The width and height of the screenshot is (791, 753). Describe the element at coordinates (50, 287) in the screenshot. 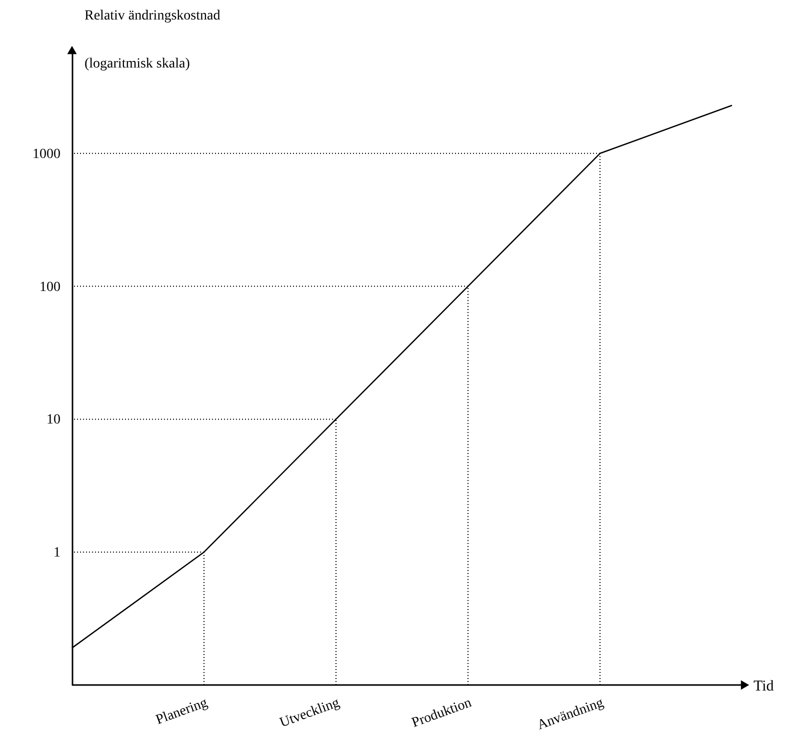

I see `y-tick-label: 100` at that location.